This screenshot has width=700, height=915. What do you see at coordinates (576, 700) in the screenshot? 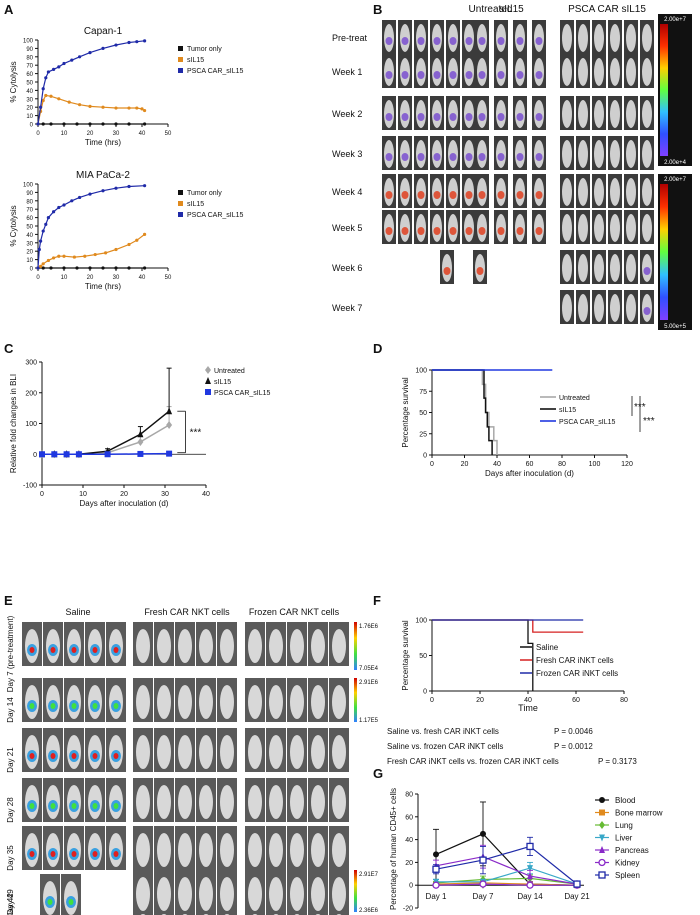
I see `panel-f-x-tick-label: 60` at bounding box center [576, 700].